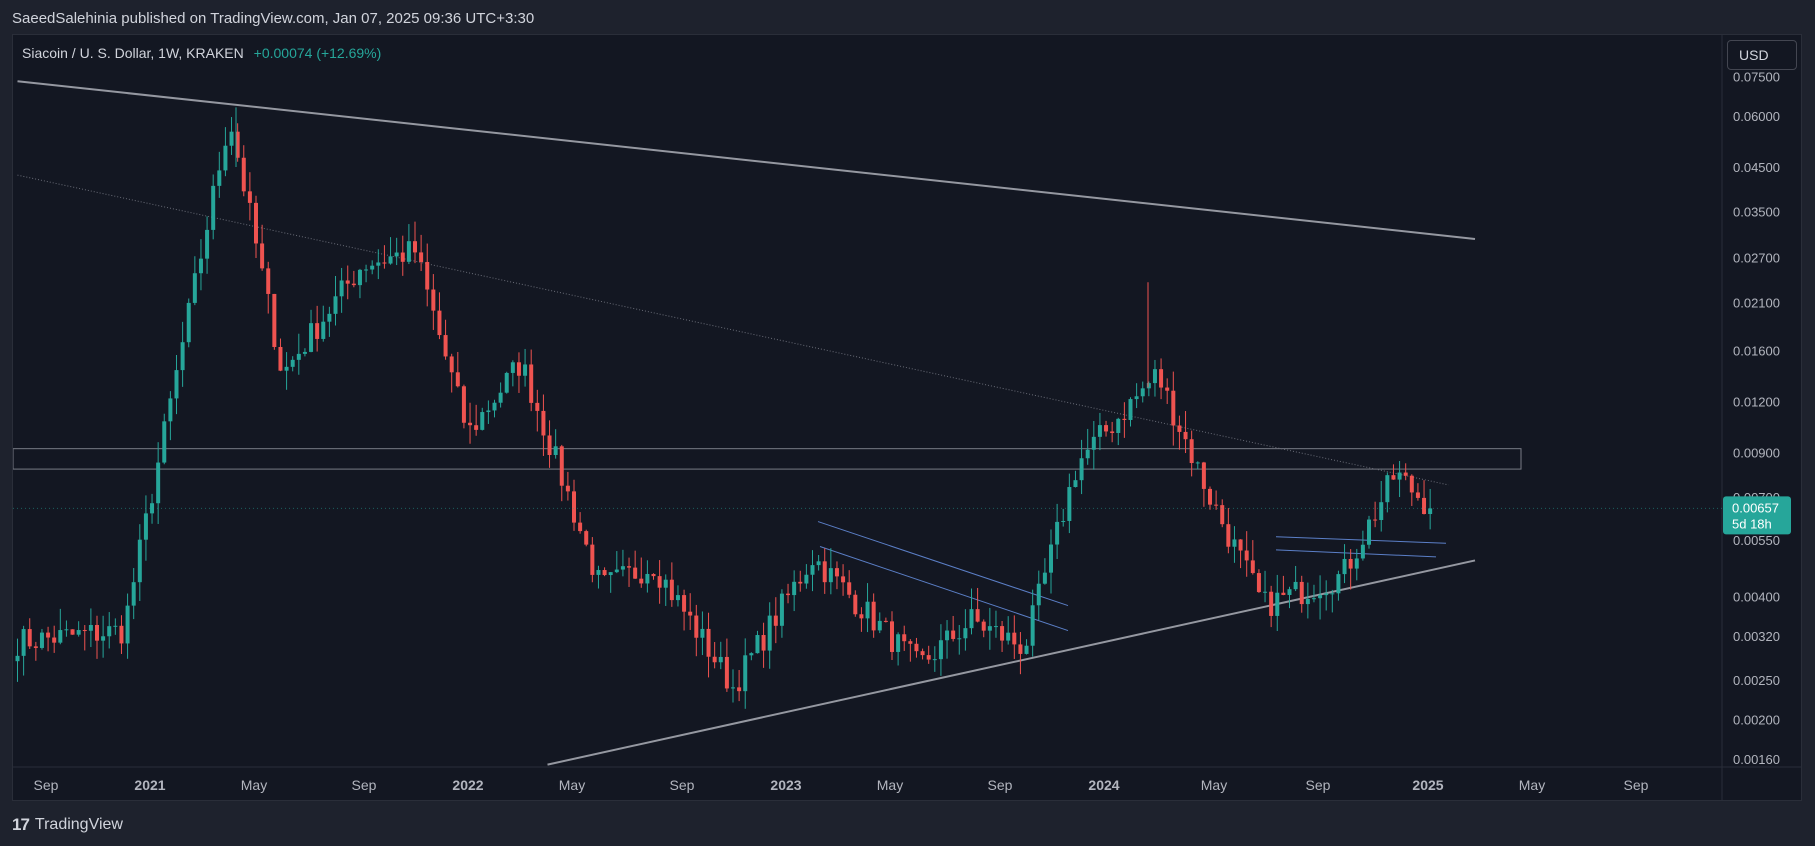 The height and width of the screenshot is (846, 1815). Describe the element at coordinates (1762, 55) in the screenshot. I see `currency-button: USD` at that location.